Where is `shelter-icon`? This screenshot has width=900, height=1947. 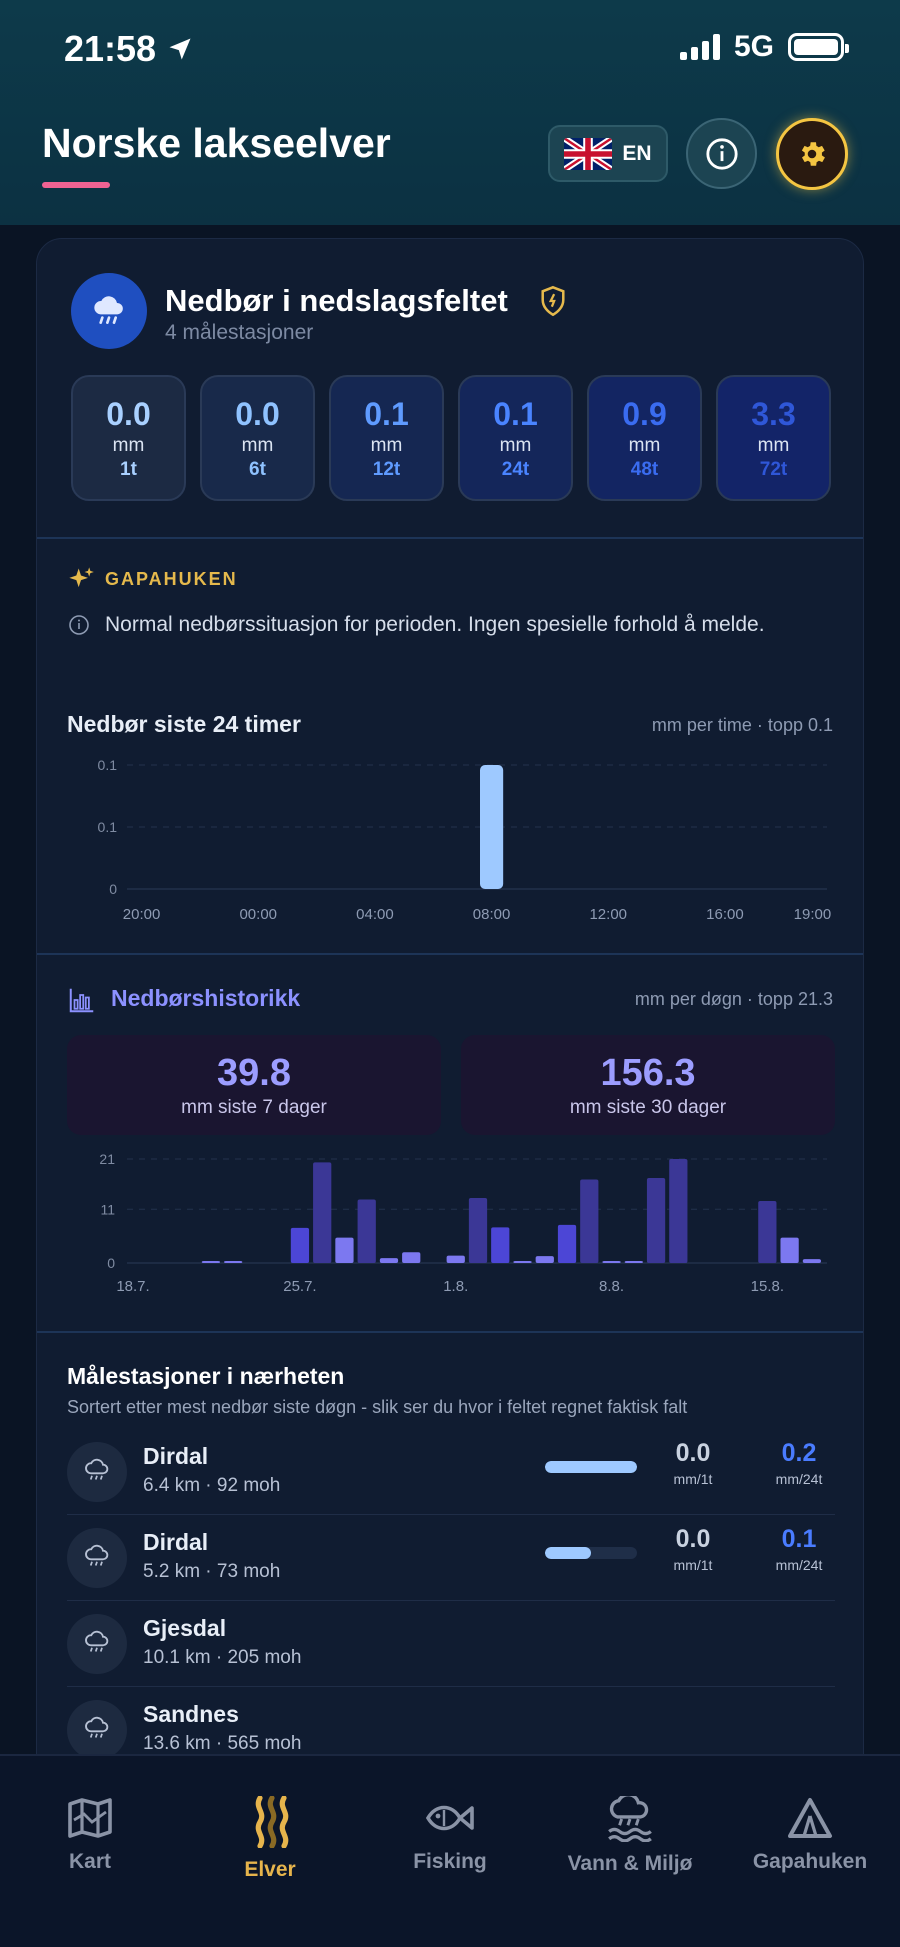
shelter-icon is located at coordinates (810, 1818).